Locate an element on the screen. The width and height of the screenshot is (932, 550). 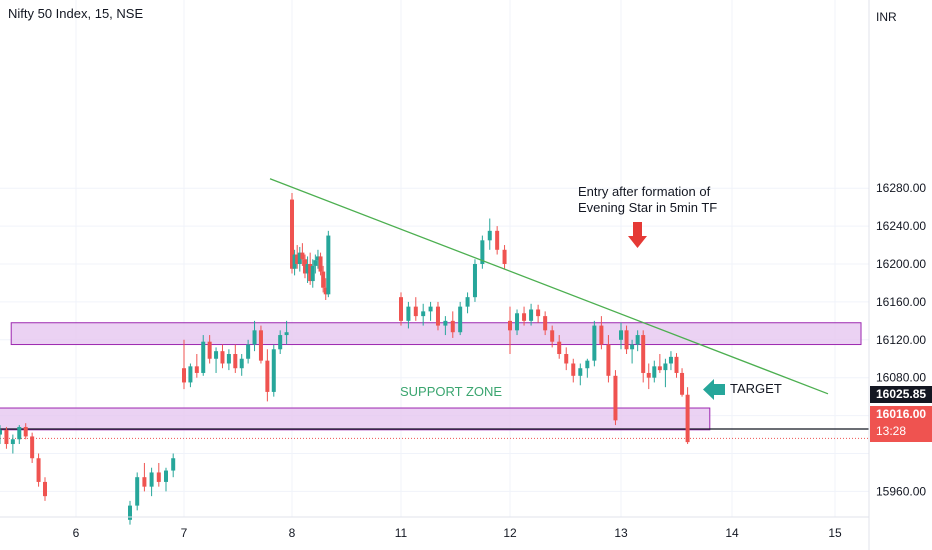
x-tick-1: 7 is located at coordinates (184, 533).